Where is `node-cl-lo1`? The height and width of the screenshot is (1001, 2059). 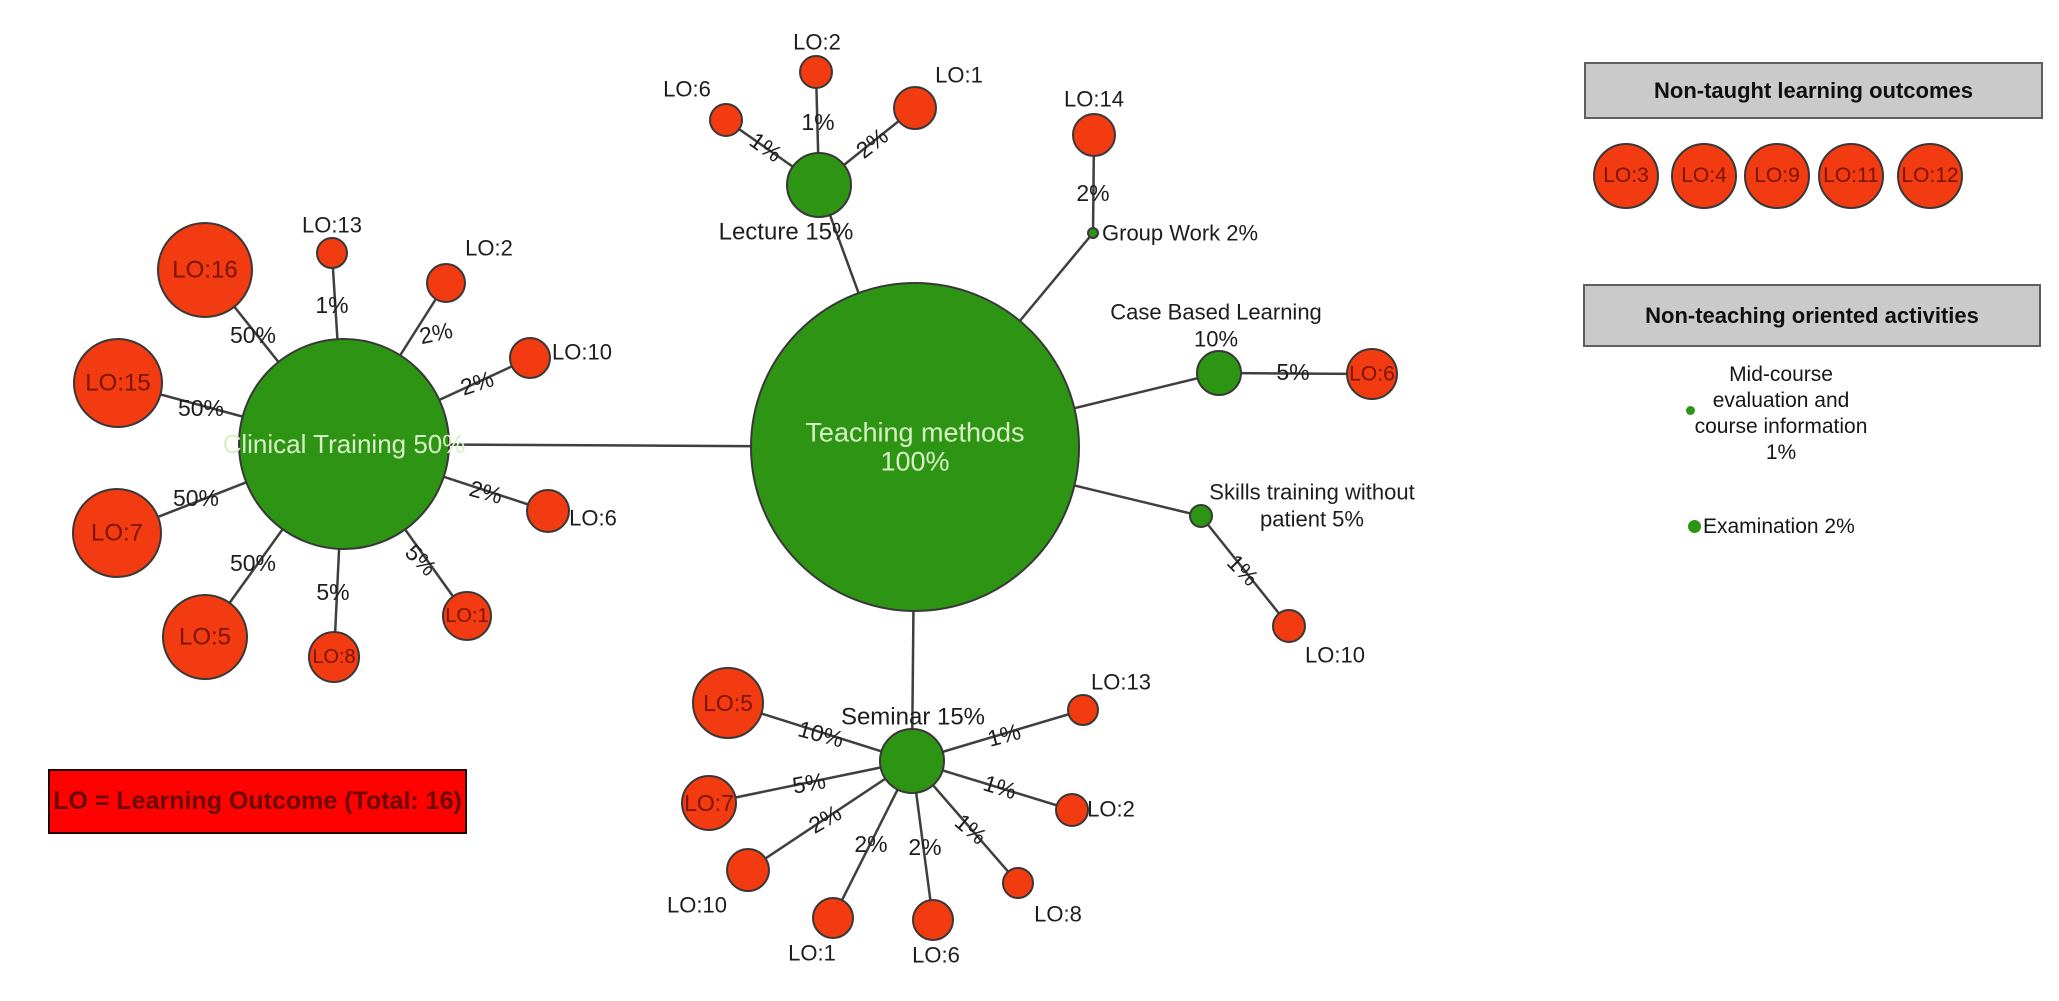 node-cl-lo1 is located at coordinates (467, 616).